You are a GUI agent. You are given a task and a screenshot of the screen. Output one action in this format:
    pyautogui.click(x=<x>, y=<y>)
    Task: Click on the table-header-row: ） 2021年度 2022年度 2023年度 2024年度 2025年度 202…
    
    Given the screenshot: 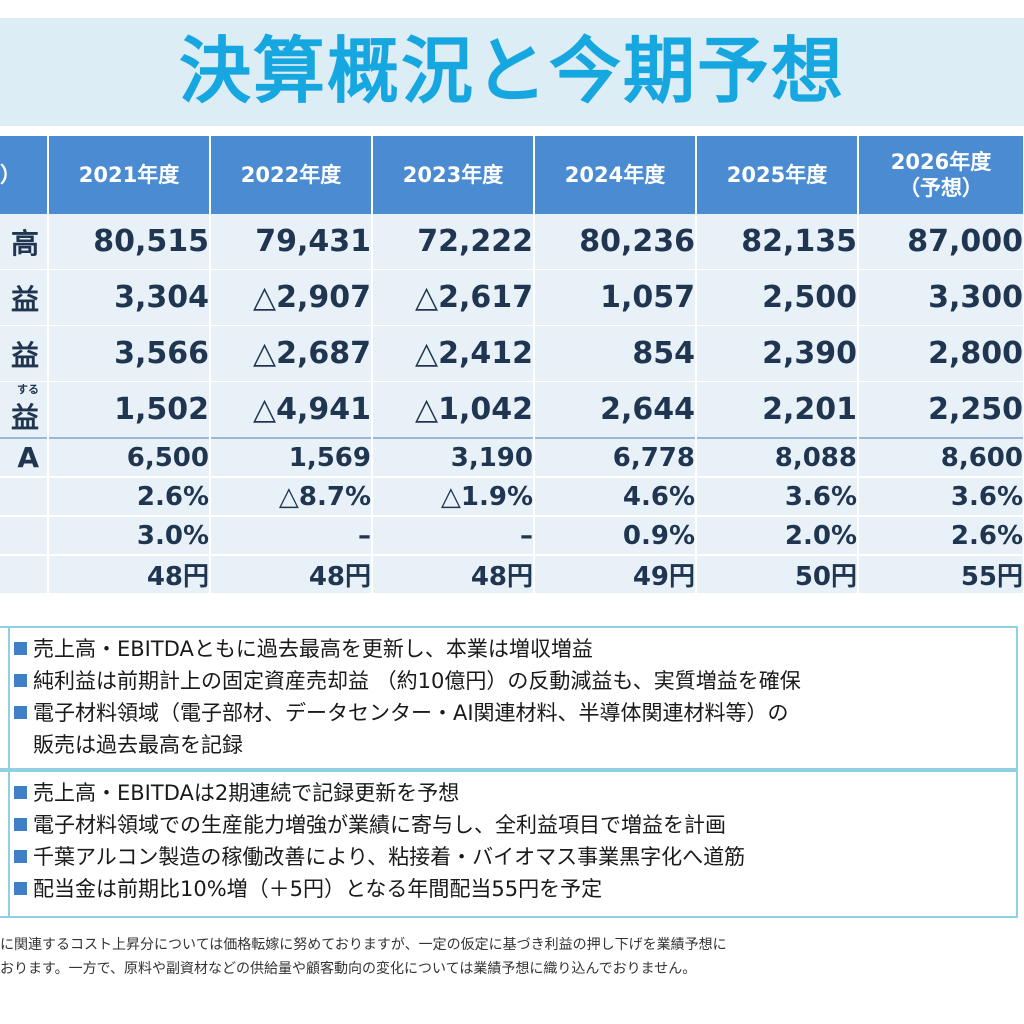 What is the action you would take?
    pyautogui.click(x=512, y=175)
    